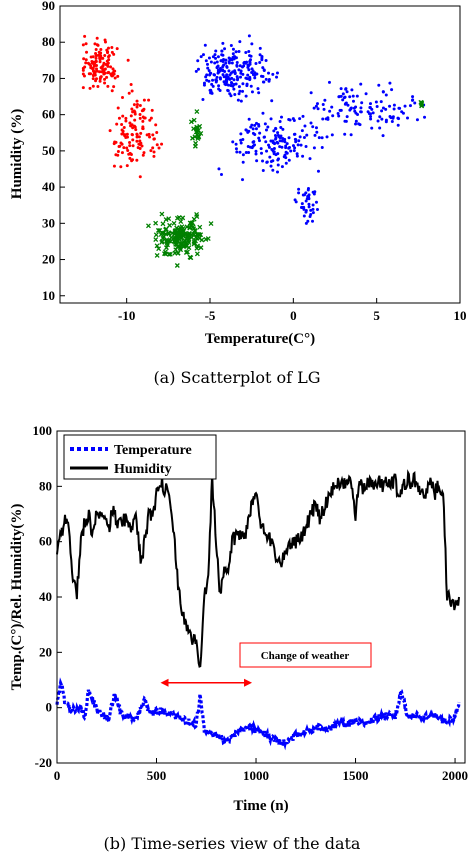 This screenshot has width=468, height=858. What do you see at coordinates (260, 339) in the screenshot?
I see `x-axis-label: Temperature(C°)` at bounding box center [260, 339].